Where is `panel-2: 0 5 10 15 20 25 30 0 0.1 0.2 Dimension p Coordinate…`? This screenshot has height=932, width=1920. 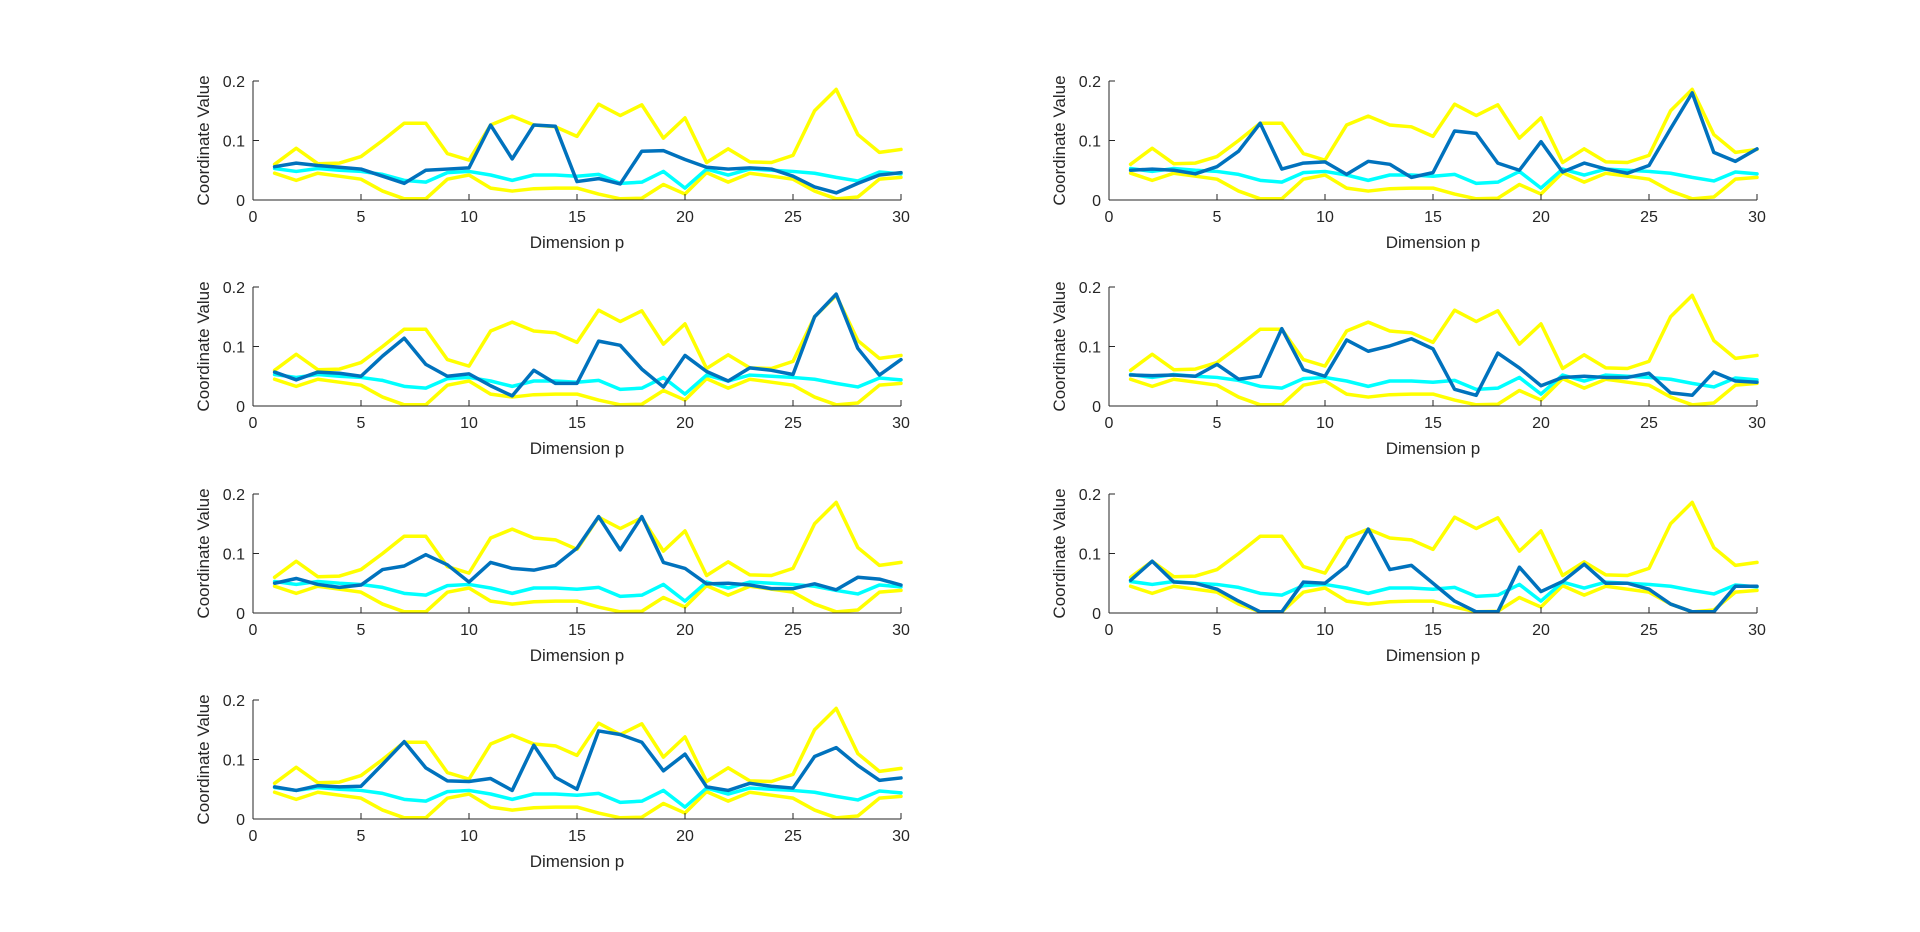 panel-2: 0 5 10 15 20 25 30 0 0.1 0.2 Dimension p Coordinate… is located at coordinates (1408, 163).